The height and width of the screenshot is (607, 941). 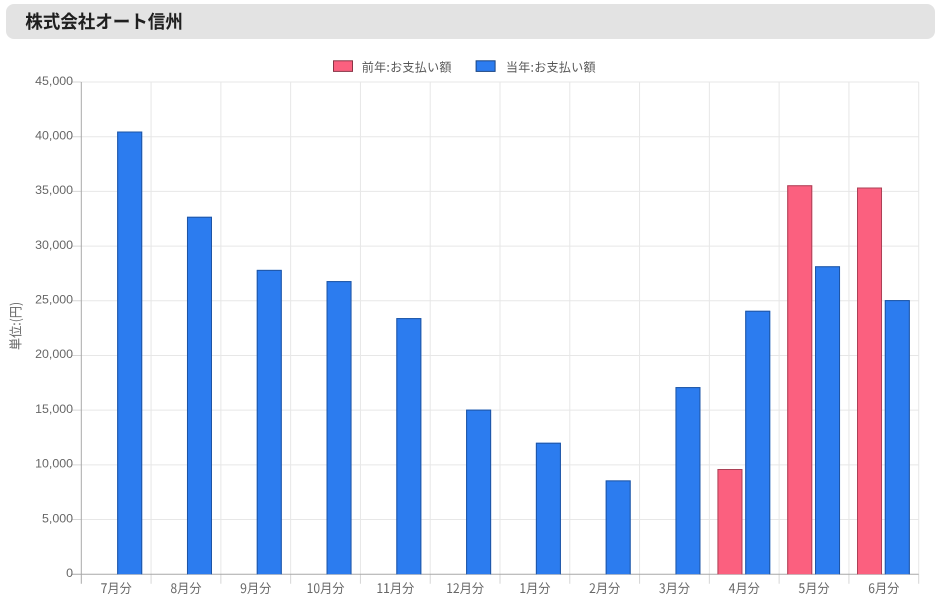 I want to click on svg-text: 0, so click(x=69, y=573).